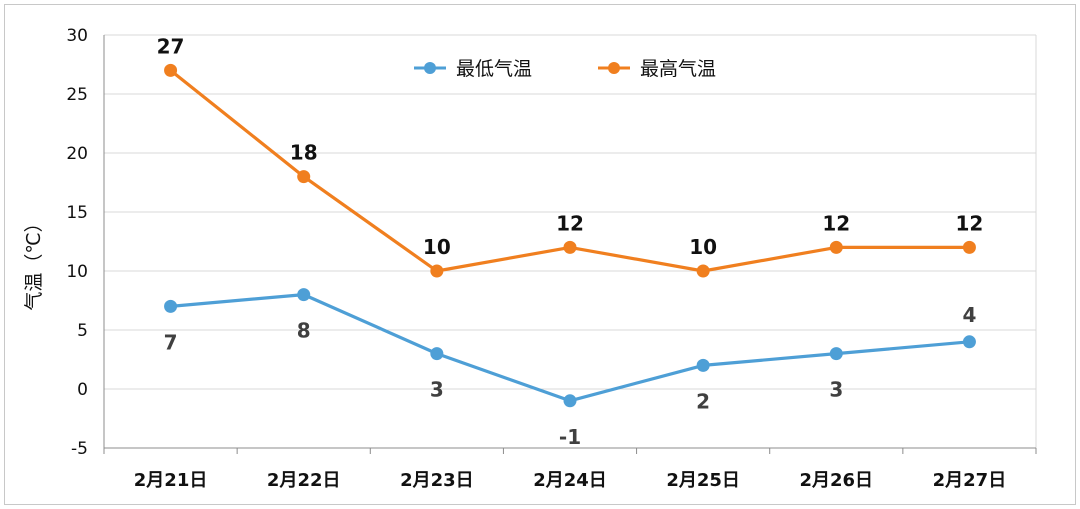 This screenshot has height=509, width=1080. Describe the element at coordinates (969, 315) in the screenshot. I see `data-label-low: 4` at that location.